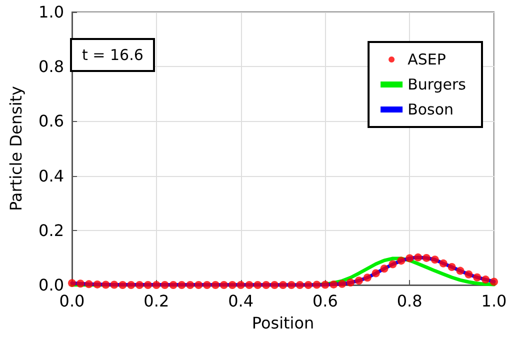 This screenshot has height=340, width=510. What do you see at coordinates (437, 85) in the screenshot?
I see `legend-label: Burgers` at bounding box center [437, 85].